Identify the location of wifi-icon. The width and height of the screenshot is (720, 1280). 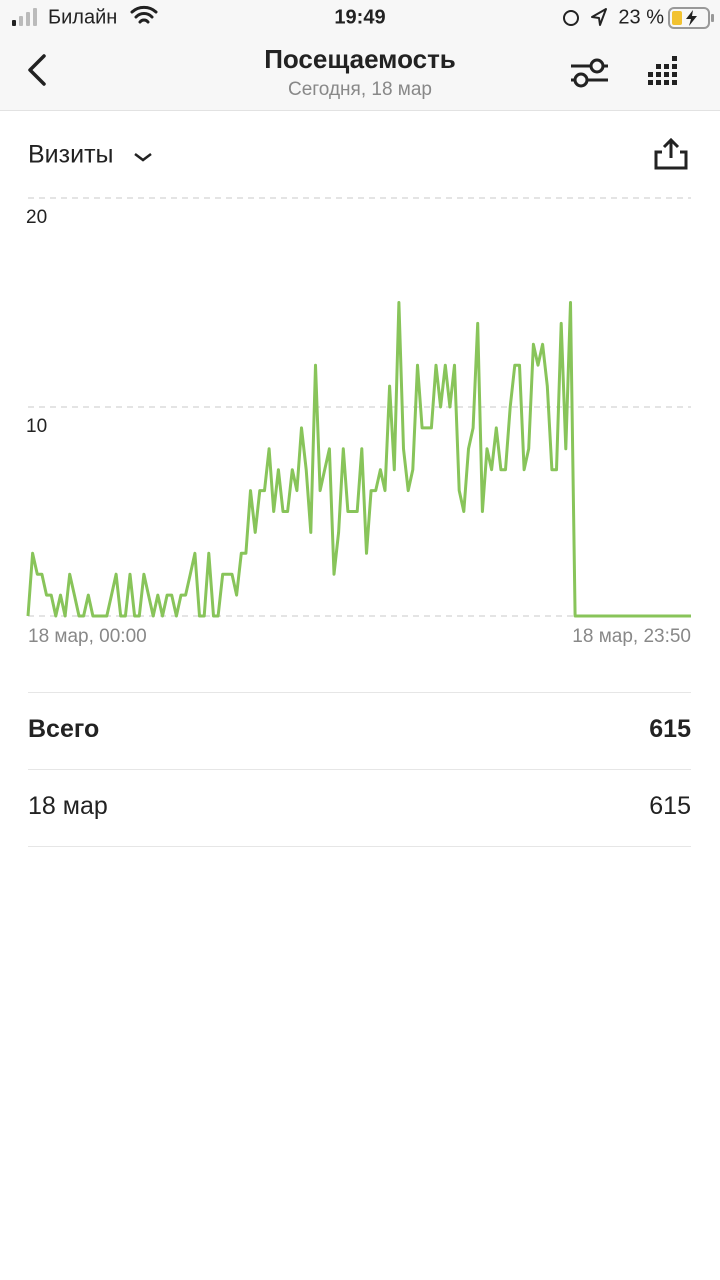
(144, 14).